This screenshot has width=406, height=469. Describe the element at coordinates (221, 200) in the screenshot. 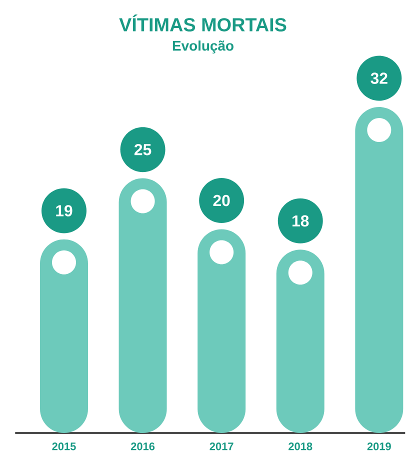

I see `data-label: 20` at that location.